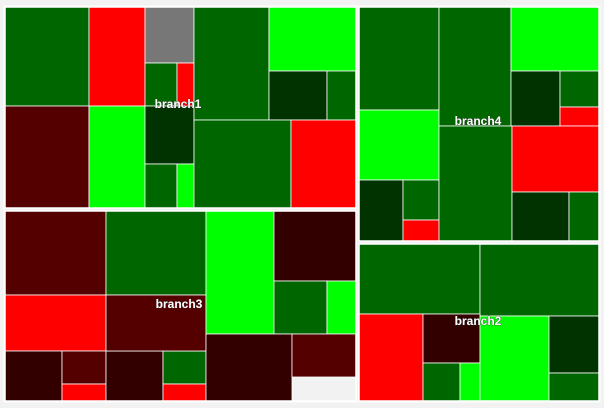  What do you see at coordinates (178, 104) in the screenshot?
I see `branch-label: branch1` at bounding box center [178, 104].